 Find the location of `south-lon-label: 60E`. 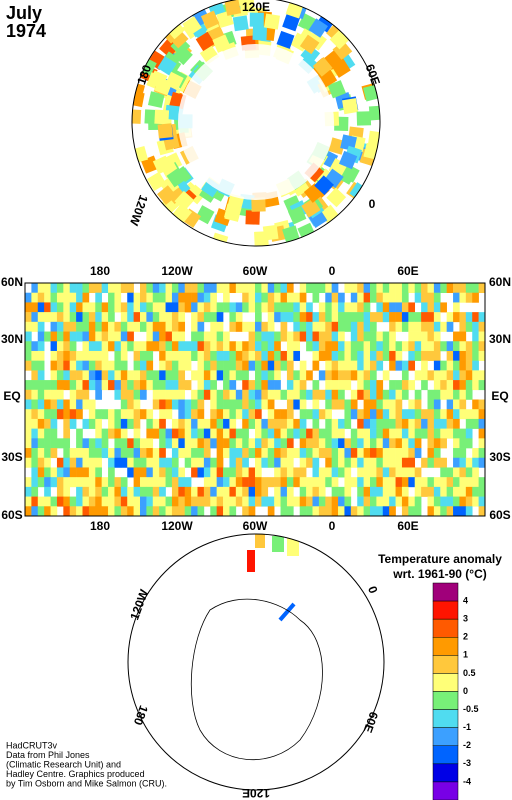

south-lon-label: 60E is located at coordinates (371, 722).